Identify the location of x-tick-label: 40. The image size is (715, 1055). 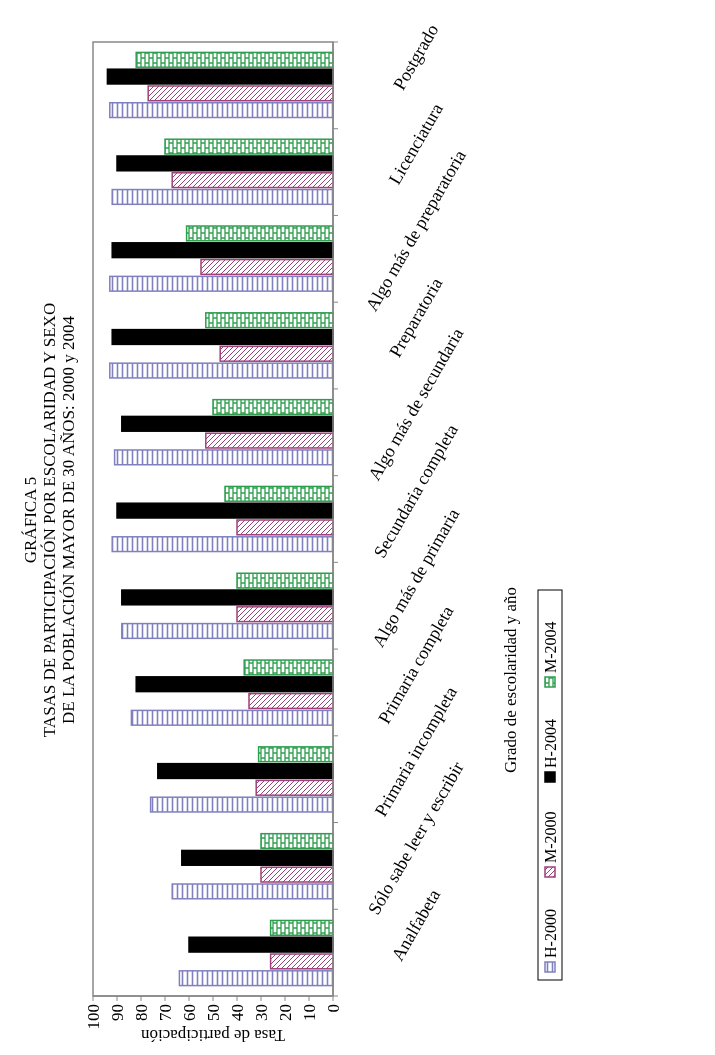
(237, 1012).